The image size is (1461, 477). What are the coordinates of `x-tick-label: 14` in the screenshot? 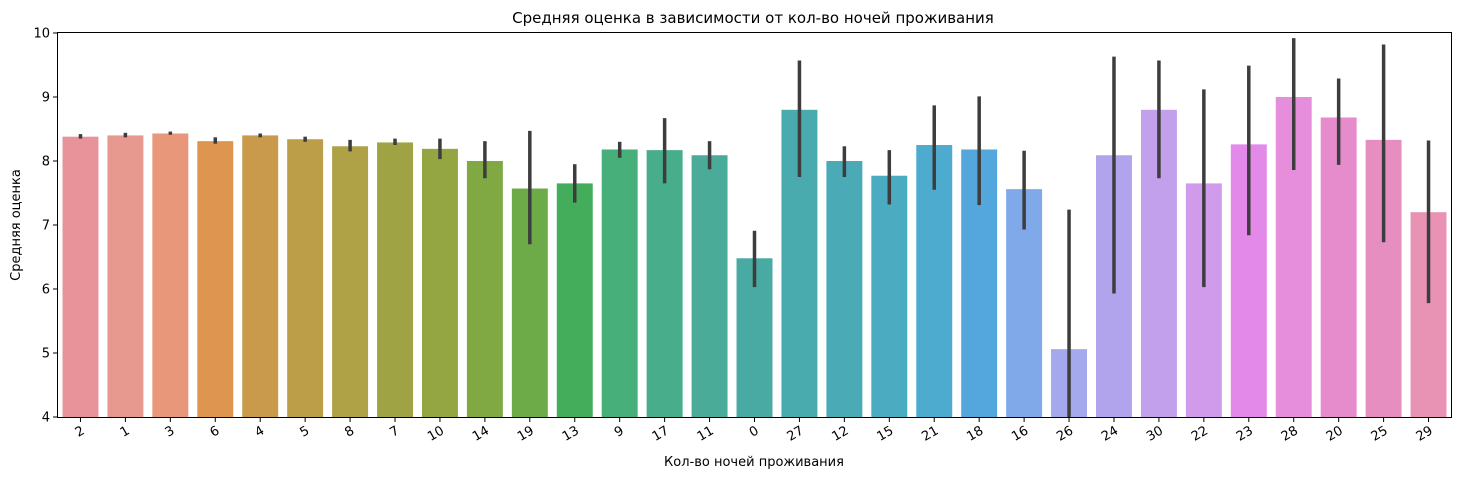 It's located at (481, 433).